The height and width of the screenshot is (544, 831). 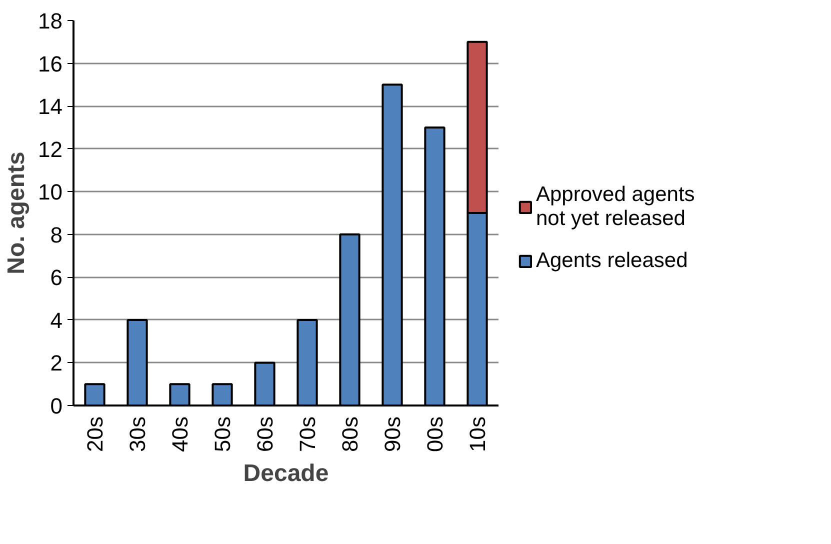 I want to click on y-axis-title: No. agents, so click(x=16, y=213).